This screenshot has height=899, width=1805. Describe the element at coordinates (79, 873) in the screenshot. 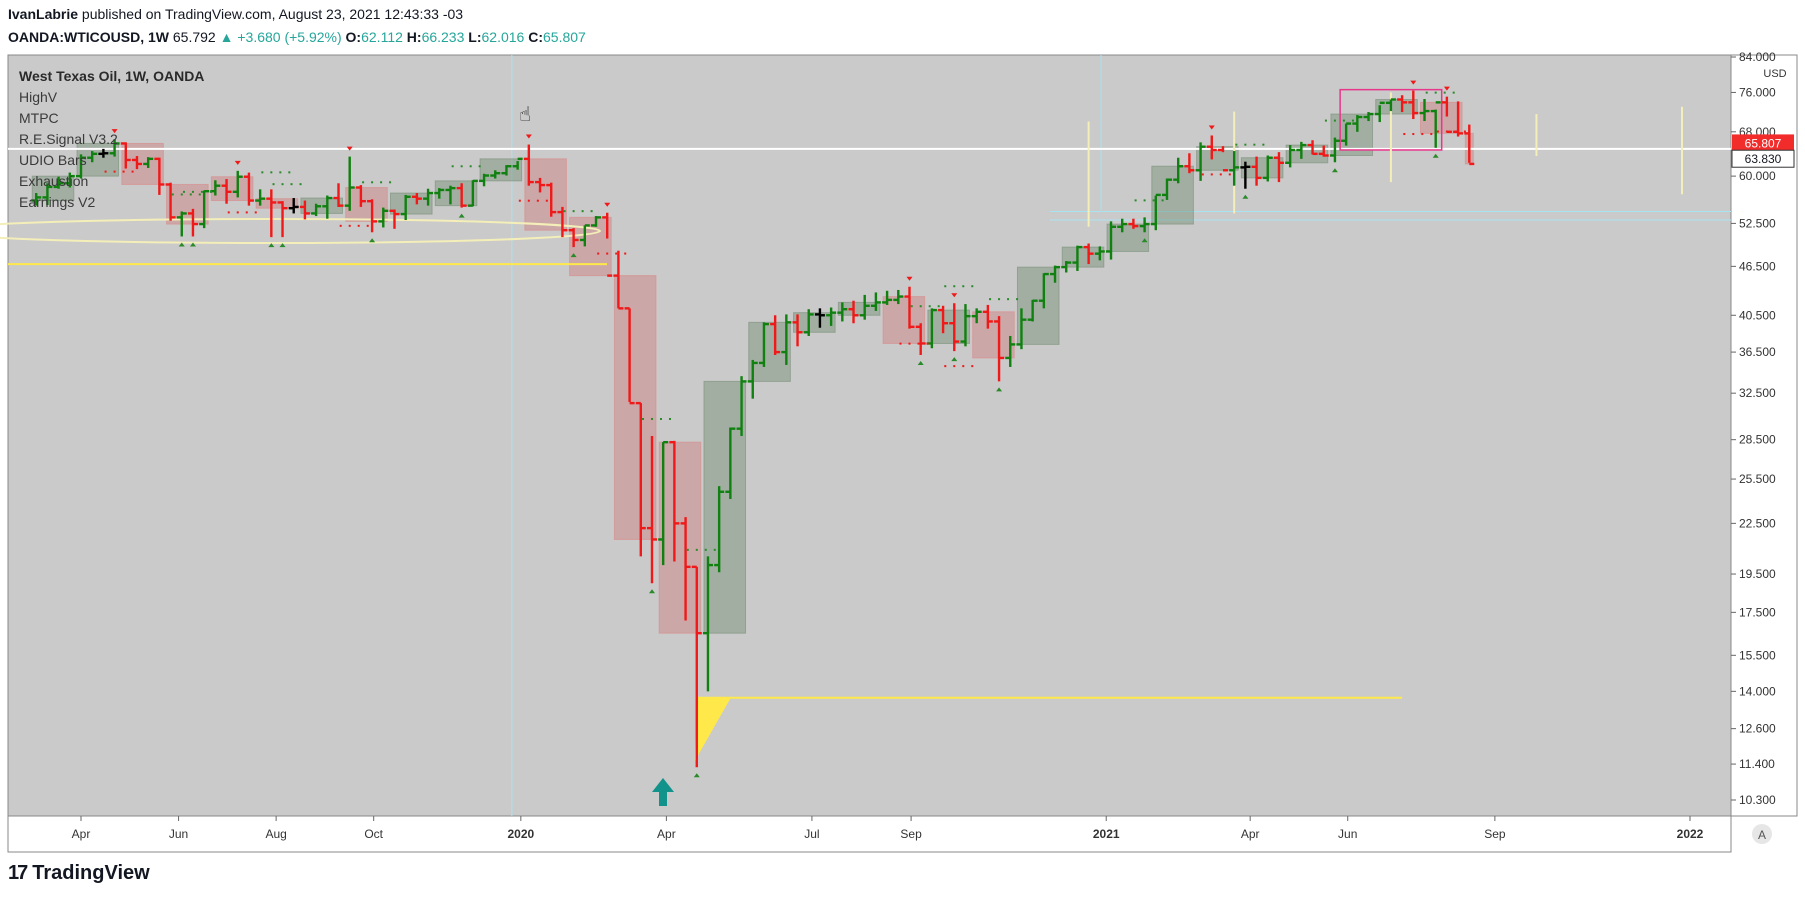

I see `tradingview-brand: 17 TradingView` at that location.